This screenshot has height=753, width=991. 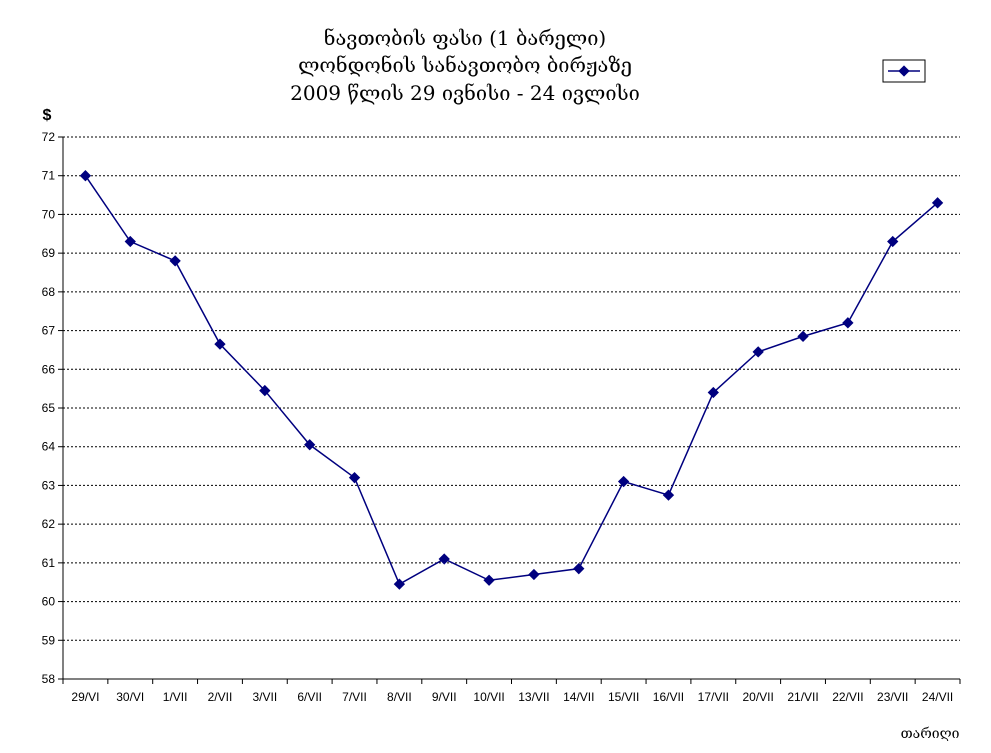 I want to click on y-tick-label: 70, so click(x=49, y=214).